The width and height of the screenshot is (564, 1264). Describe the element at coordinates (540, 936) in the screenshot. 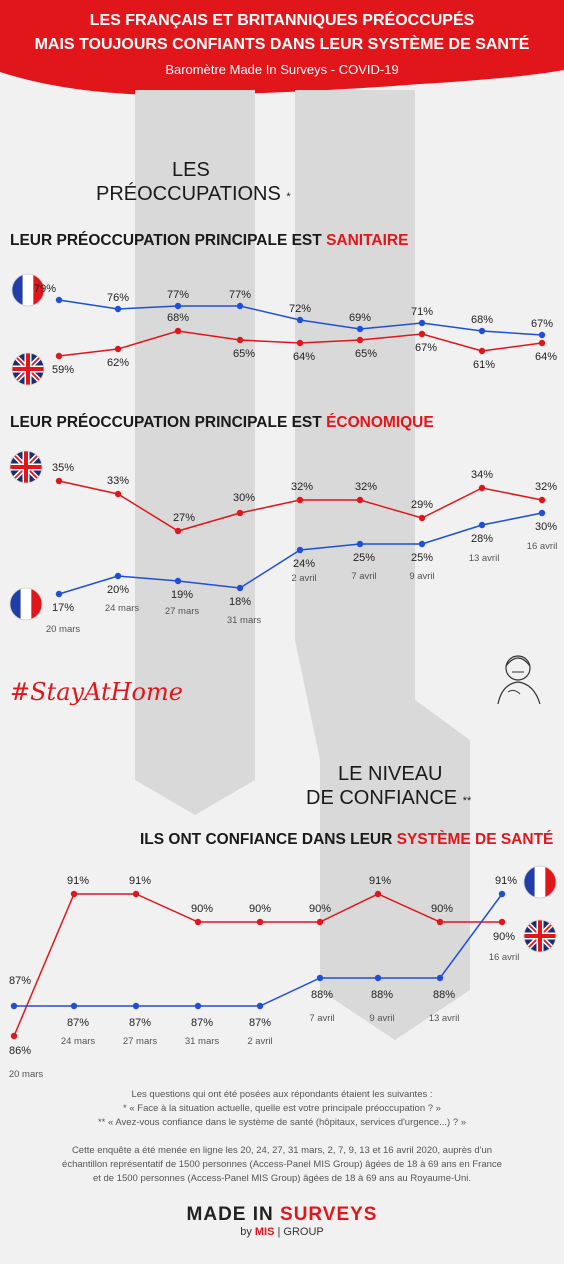

I see `flag-uk-chart3` at that location.